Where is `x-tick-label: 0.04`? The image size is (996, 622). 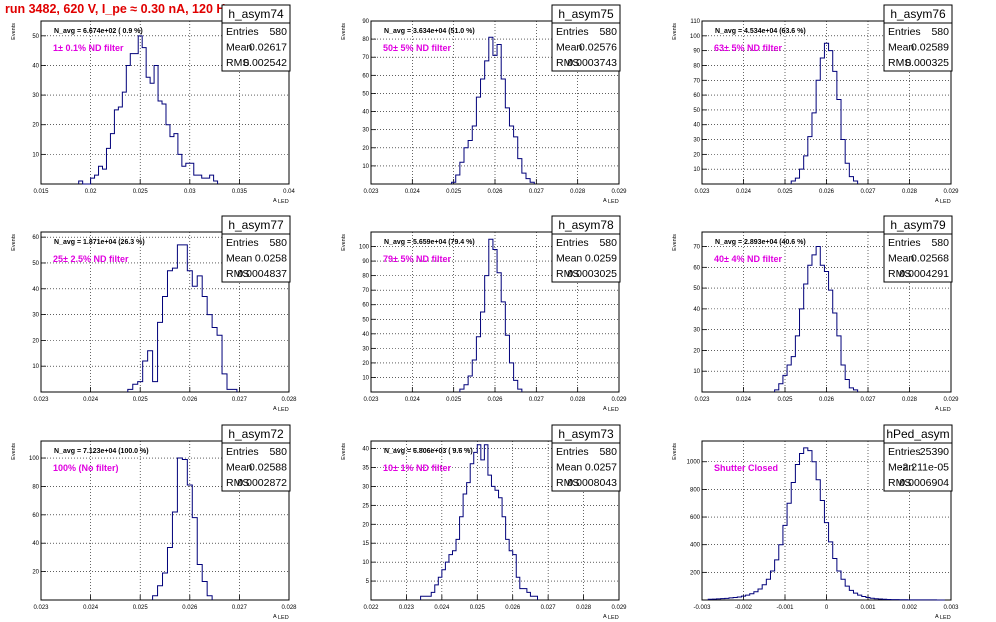
x-tick-label: 0.04 is located at coordinates (289, 192).